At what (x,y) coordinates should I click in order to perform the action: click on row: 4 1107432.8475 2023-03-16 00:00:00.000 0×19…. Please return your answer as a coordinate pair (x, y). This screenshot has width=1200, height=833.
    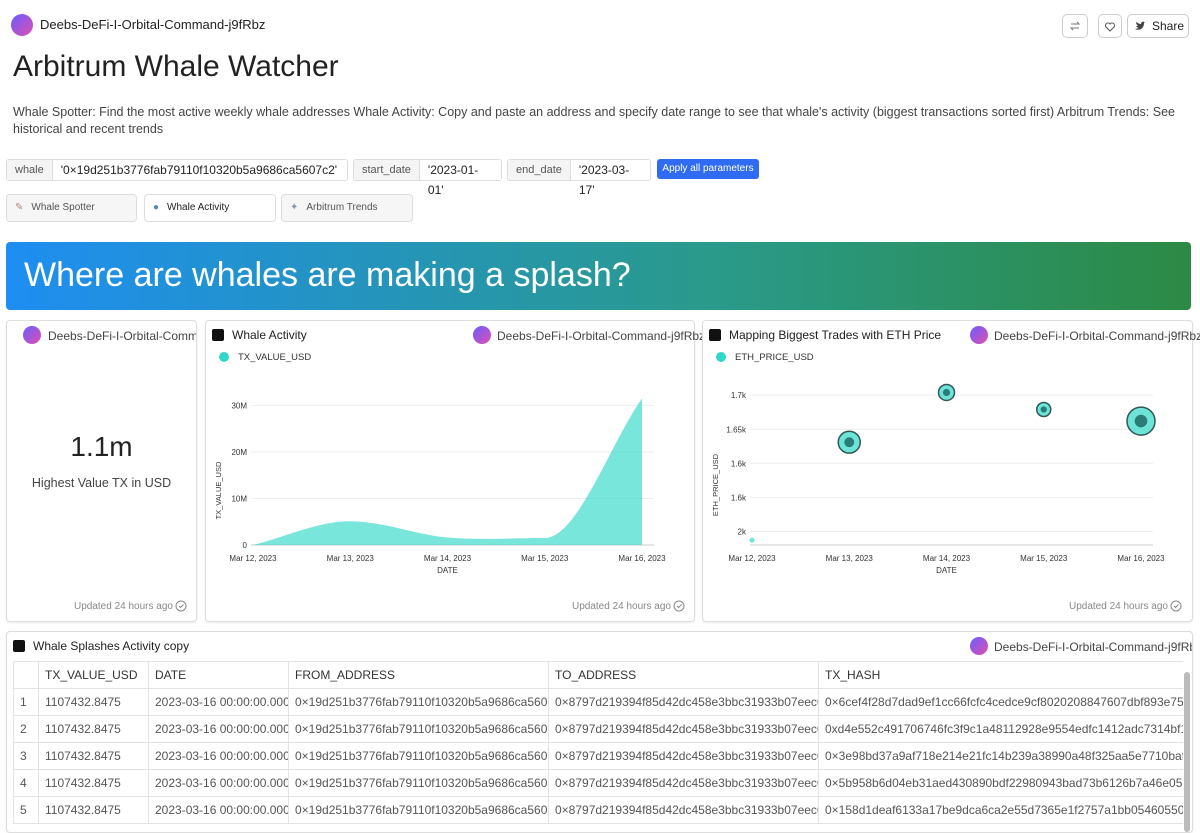
    Looking at the image, I should click on (598, 783).